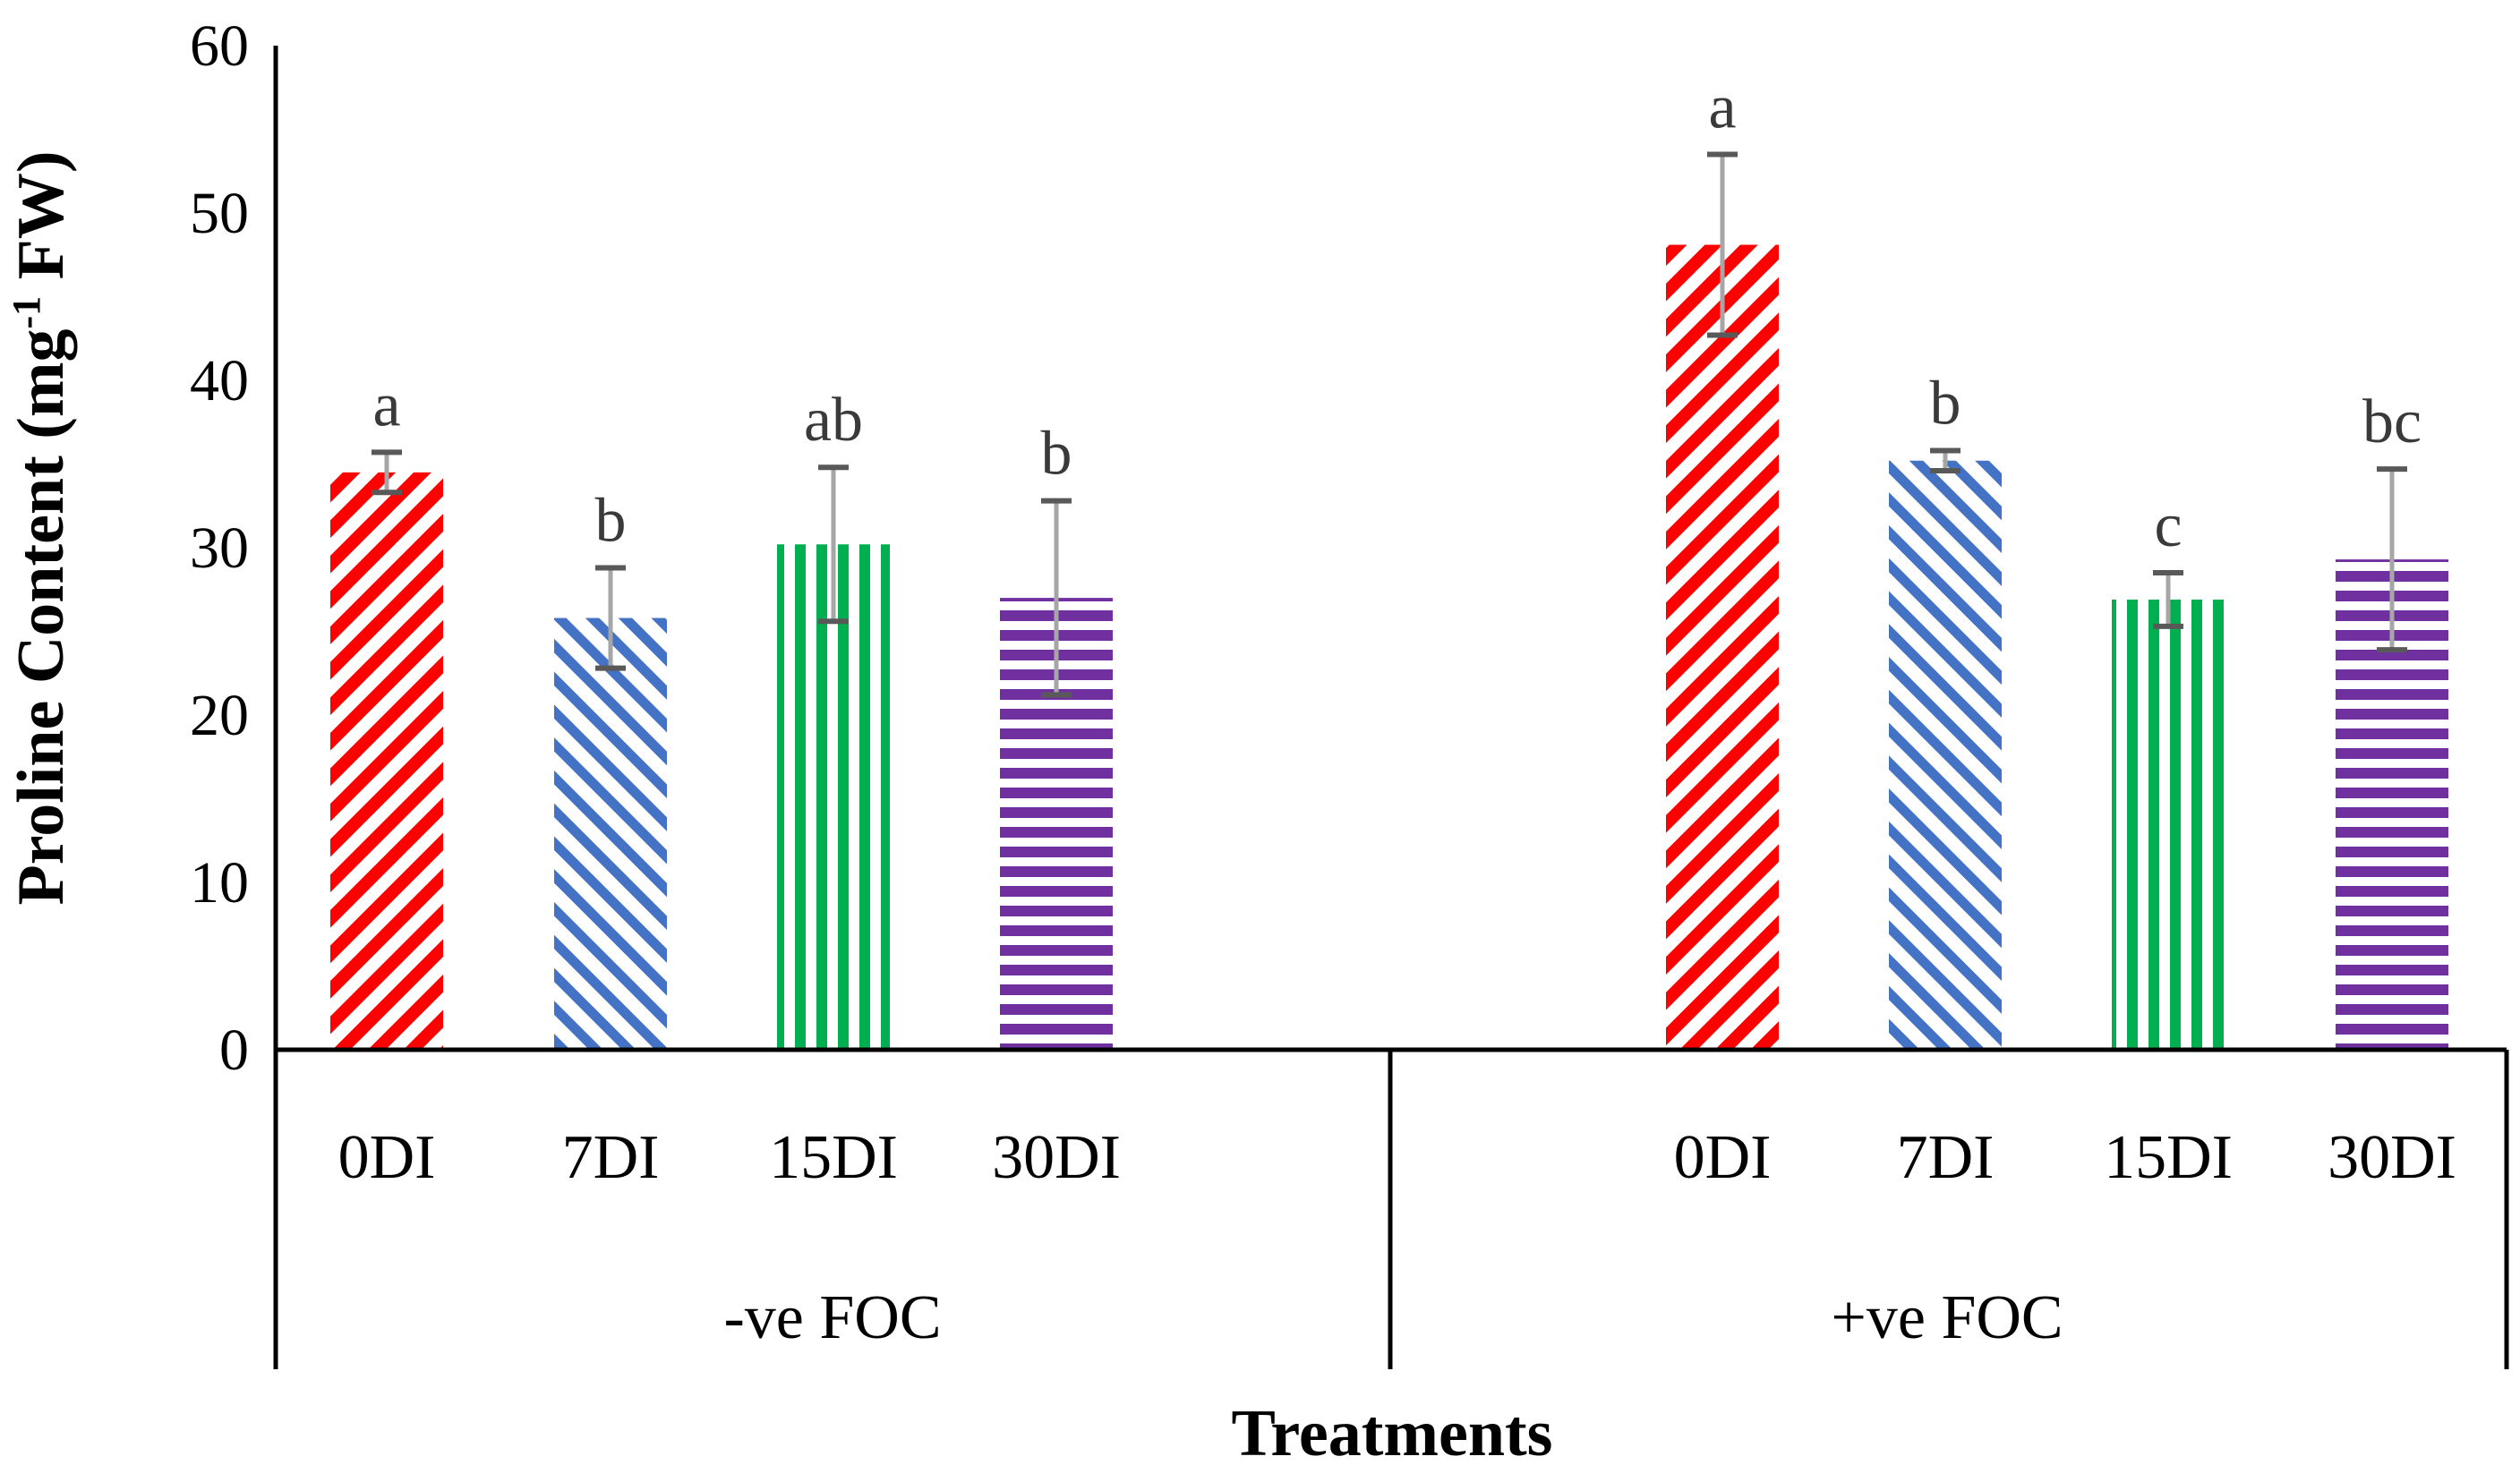  What do you see at coordinates (832, 1318) in the screenshot?
I see `group-label: -ve FOC` at bounding box center [832, 1318].